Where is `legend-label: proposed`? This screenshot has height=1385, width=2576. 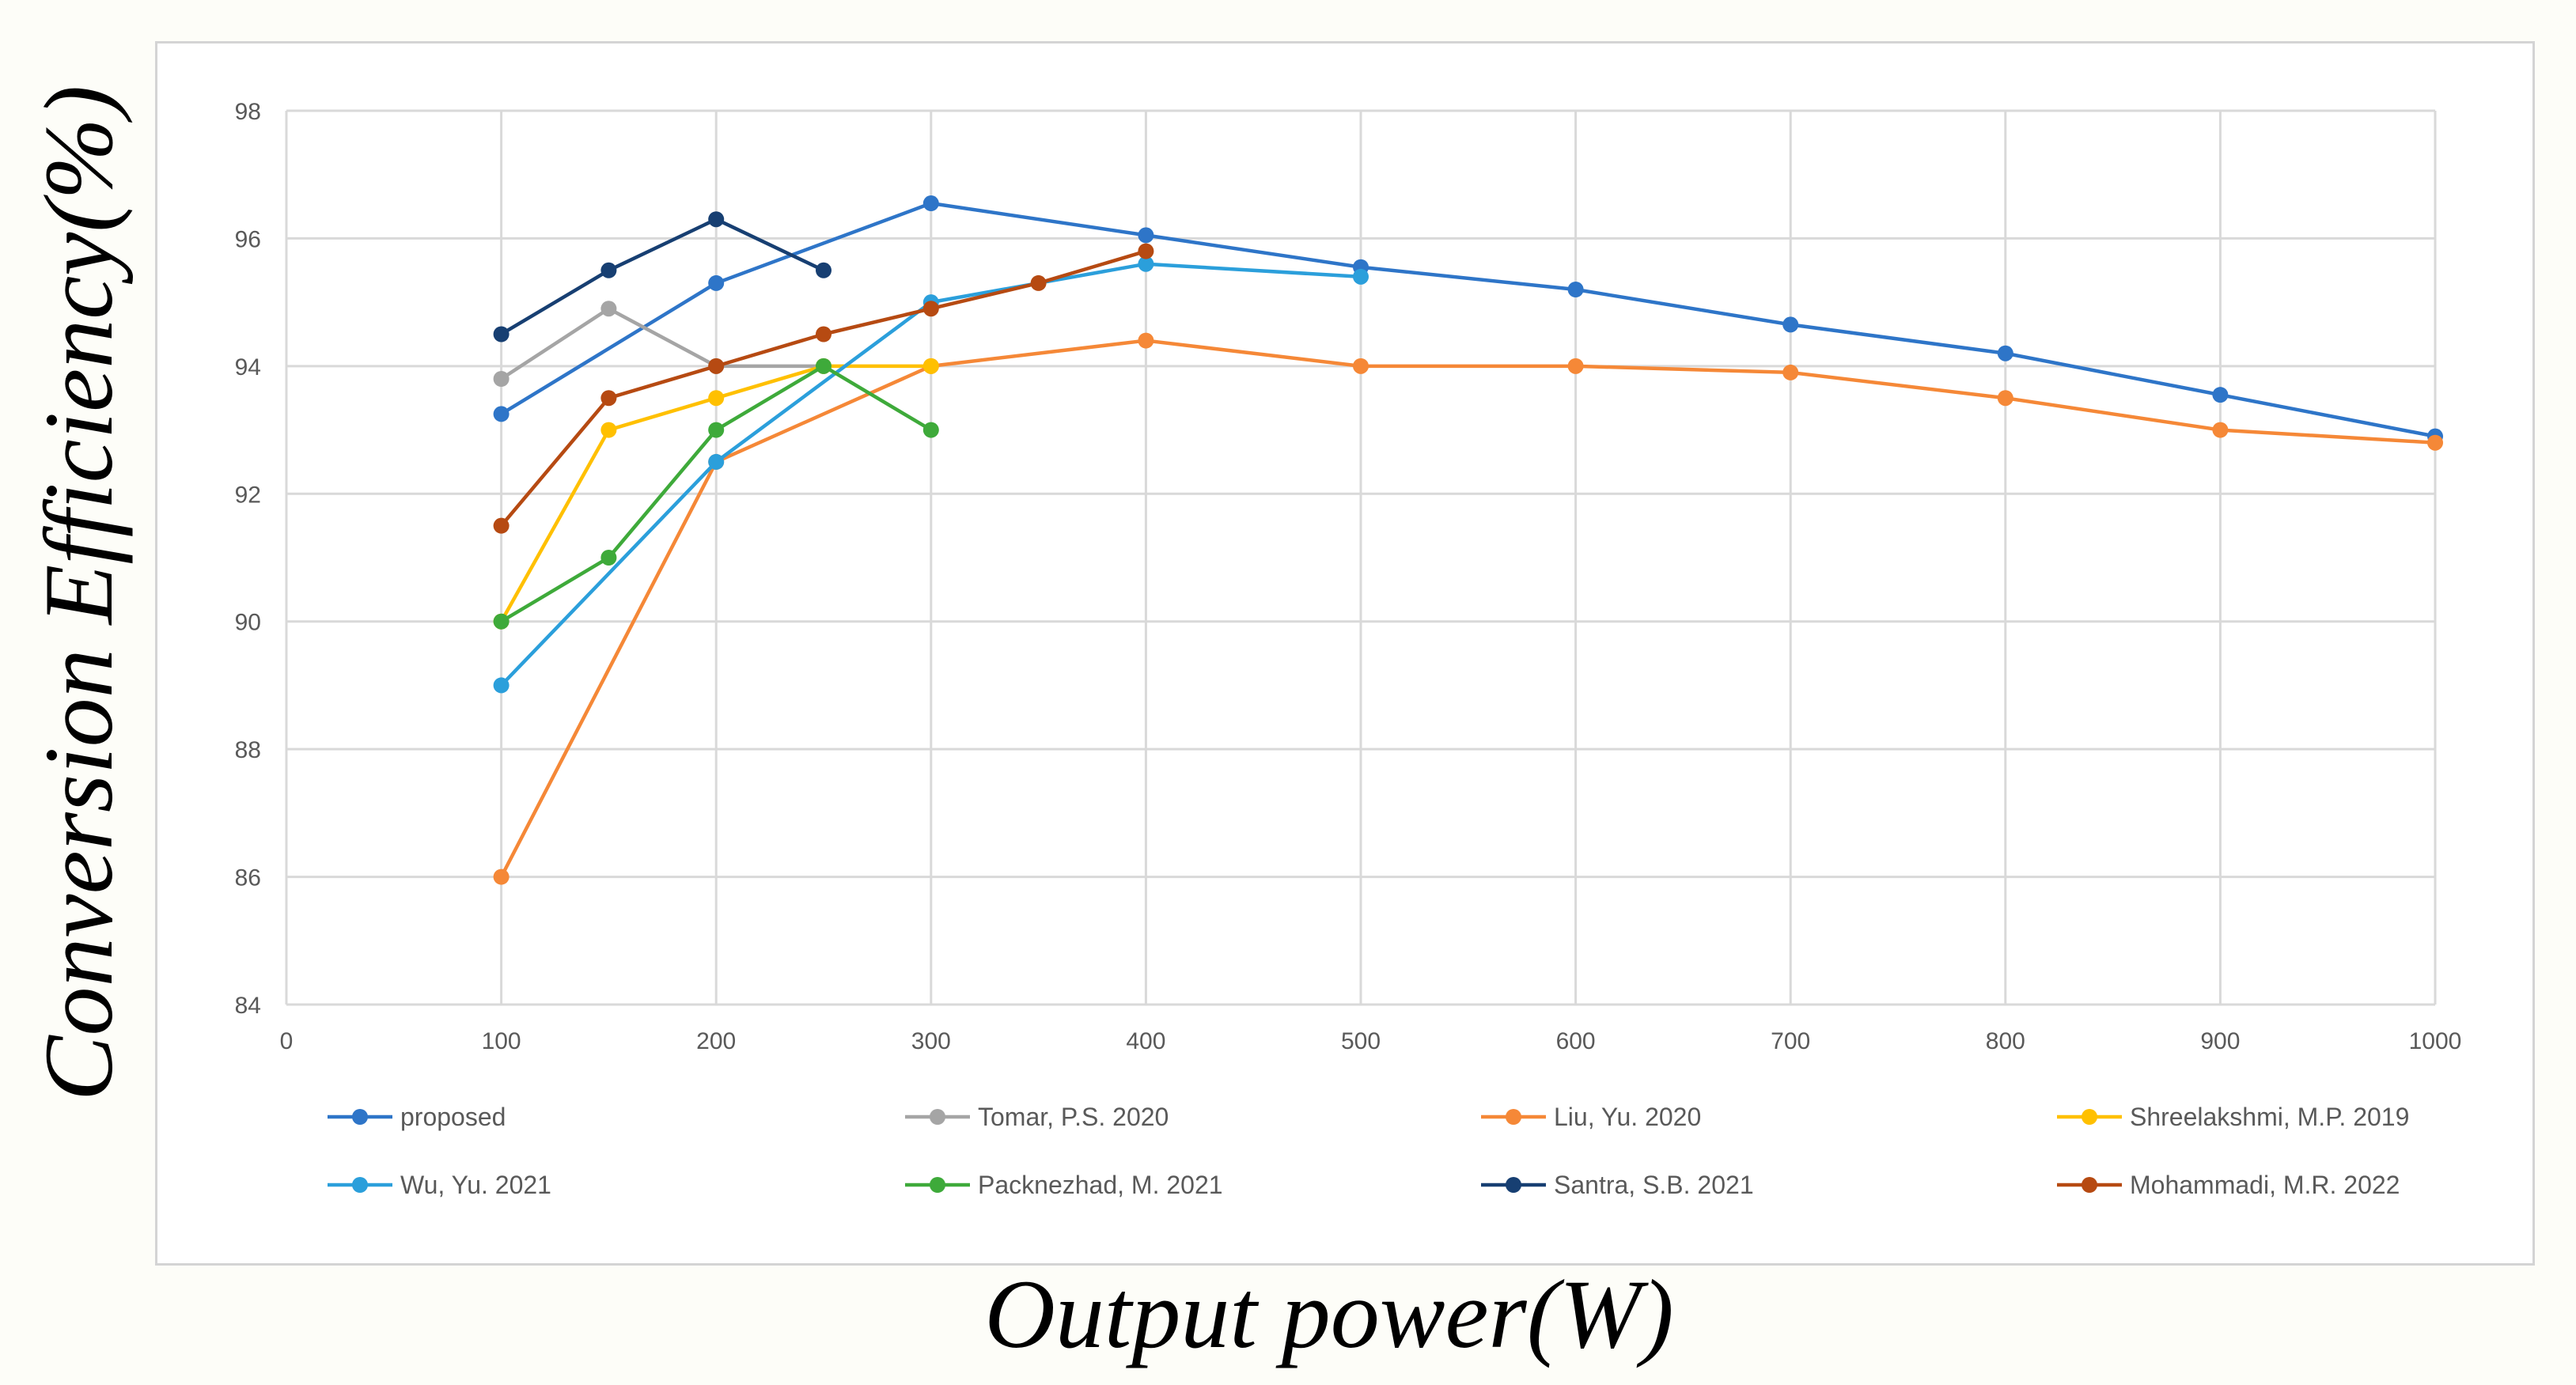 legend-label: proposed is located at coordinates (453, 1117).